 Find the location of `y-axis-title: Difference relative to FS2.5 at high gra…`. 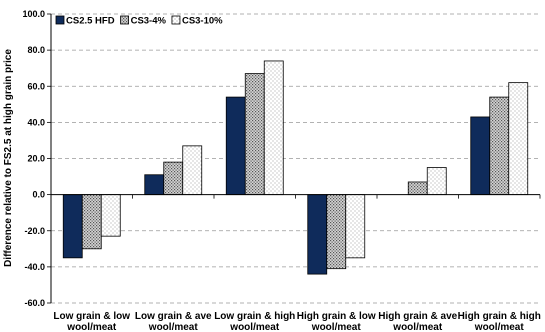

y-axis-title: Difference relative to FS2.5 at high gra… is located at coordinates (8, 158).